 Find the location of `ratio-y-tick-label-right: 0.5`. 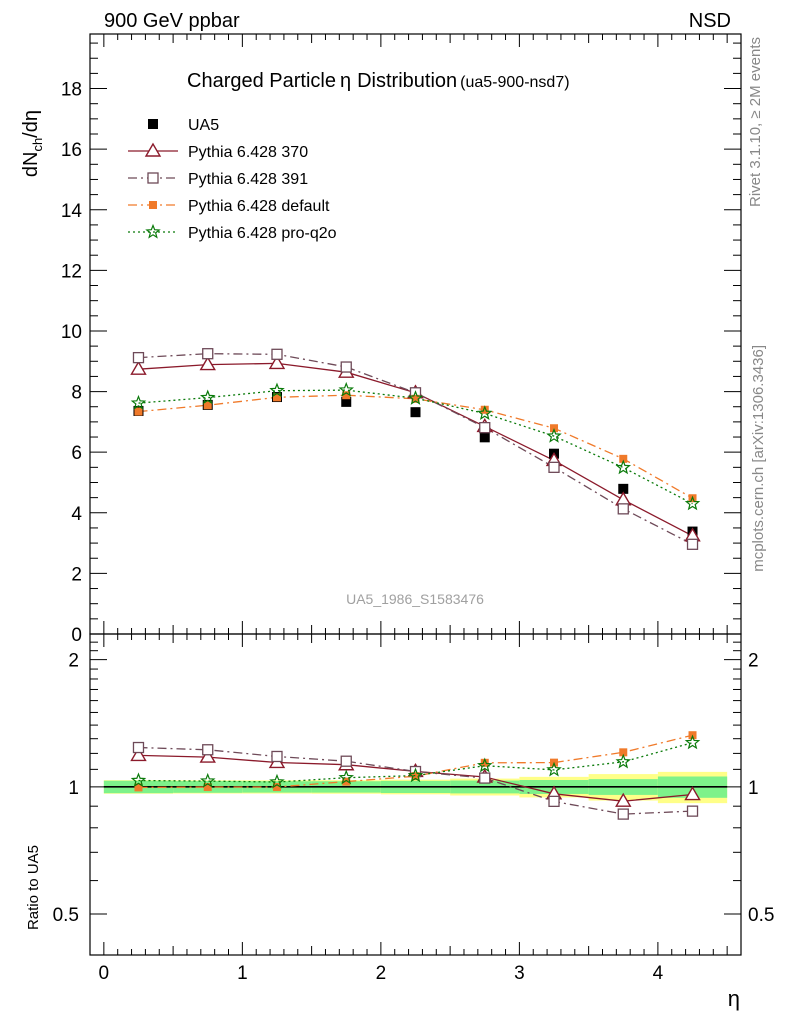

ratio-y-tick-label-right: 0.5 is located at coordinates (761, 915).